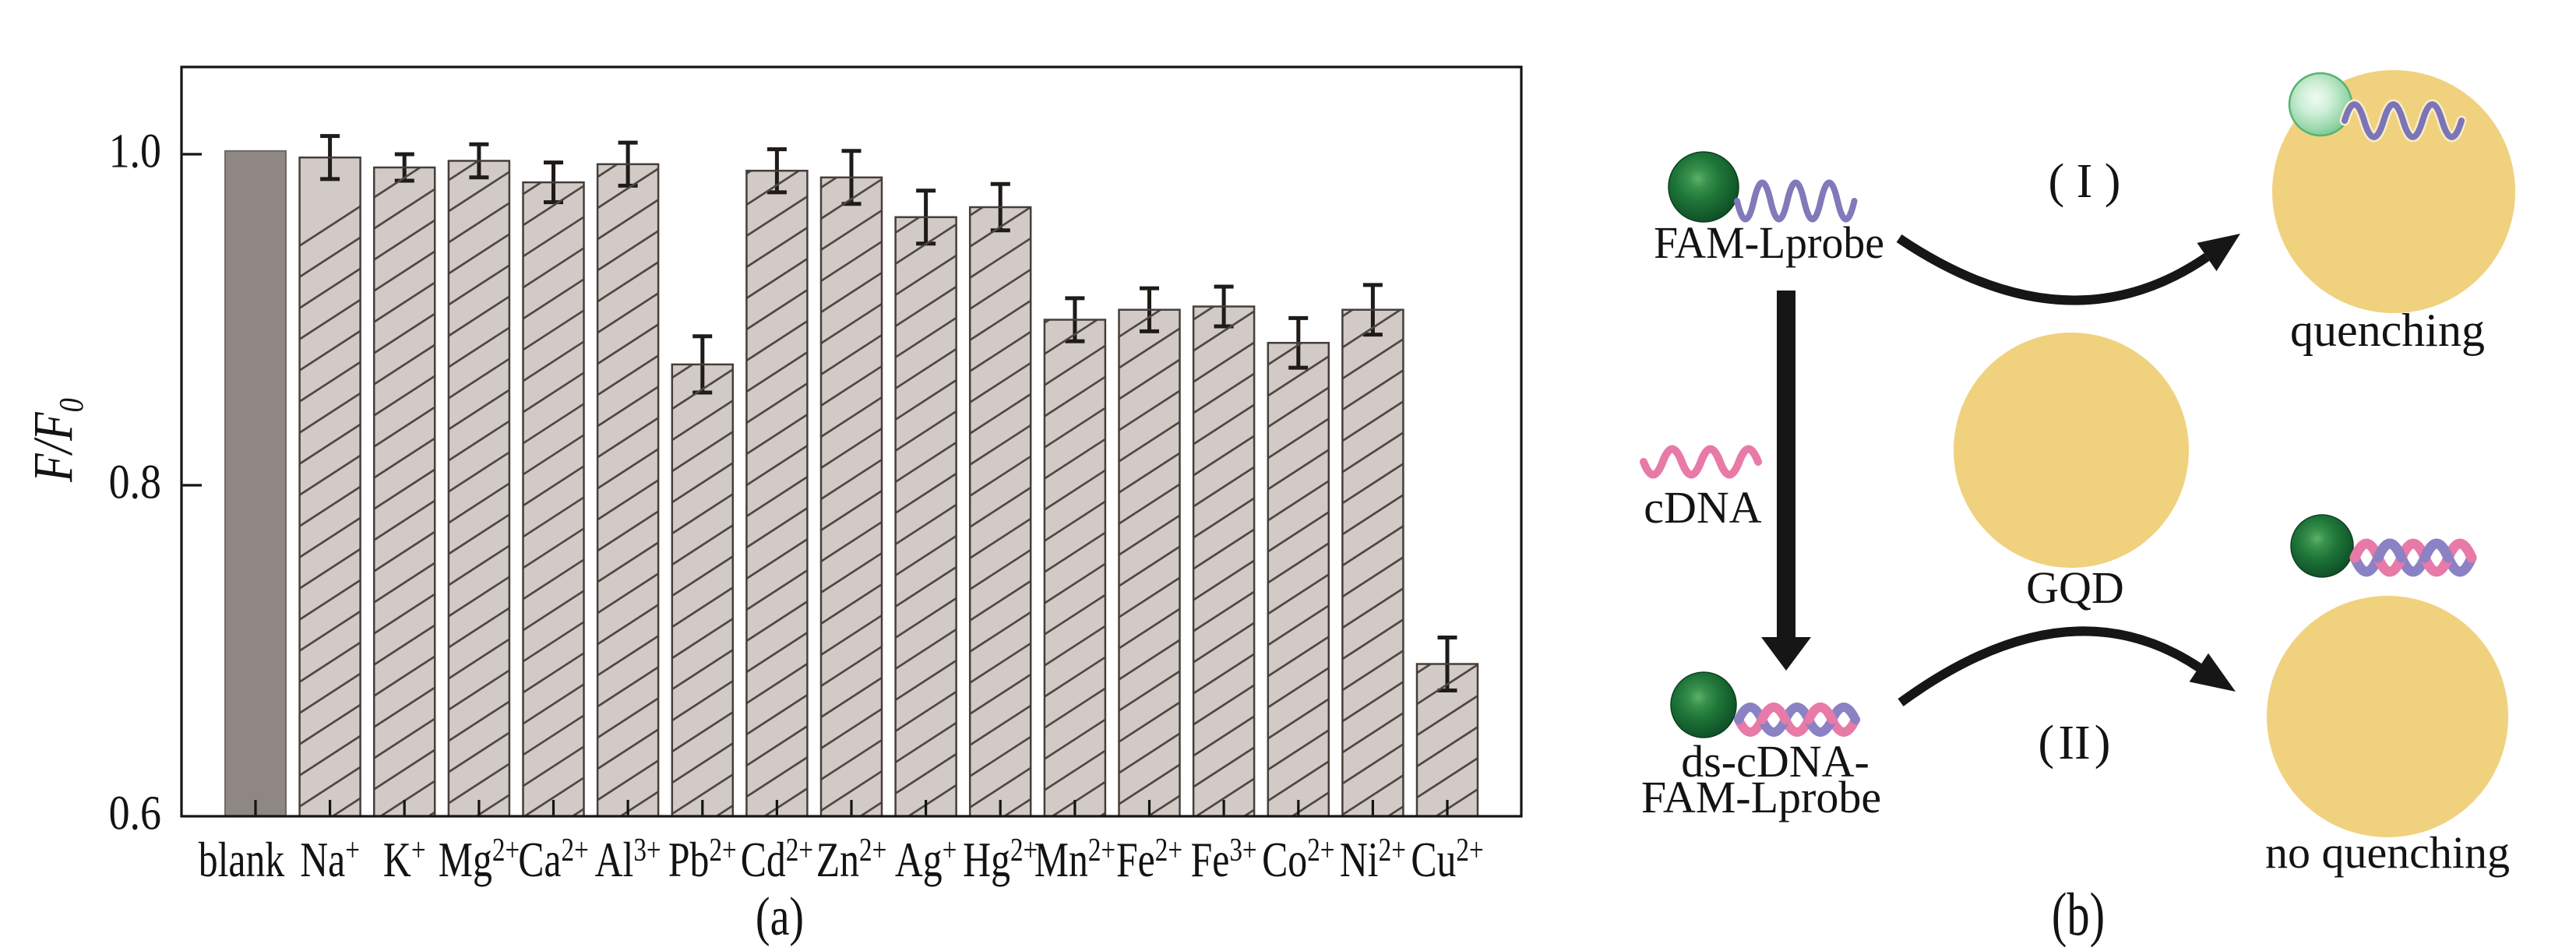 This screenshot has width=2576, height=951. Describe the element at coordinates (1224, 859) in the screenshot. I see `svg-text: Fe3+` at that location.